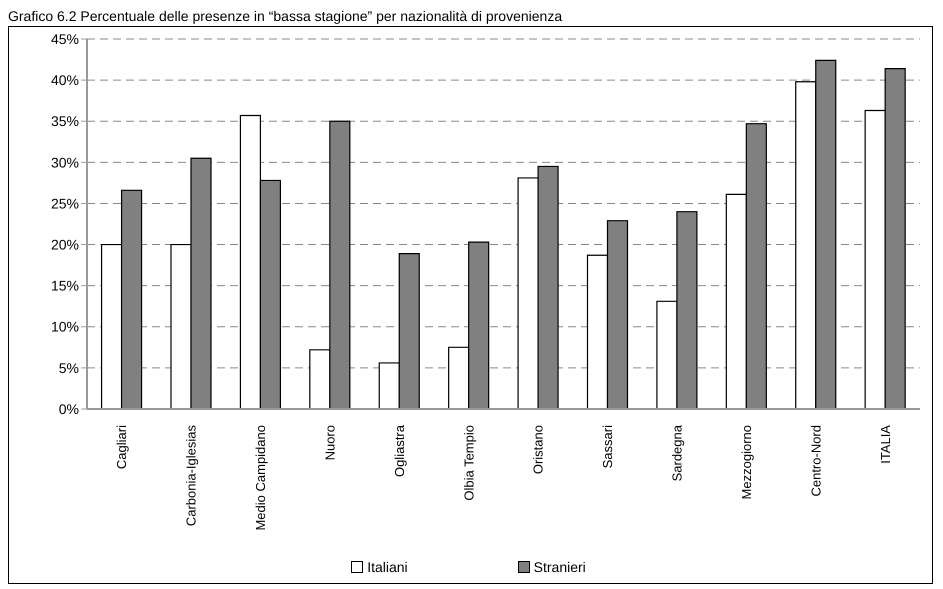  Describe the element at coordinates (64, 244) in the screenshot. I see `y-tick-label: 20%` at that location.